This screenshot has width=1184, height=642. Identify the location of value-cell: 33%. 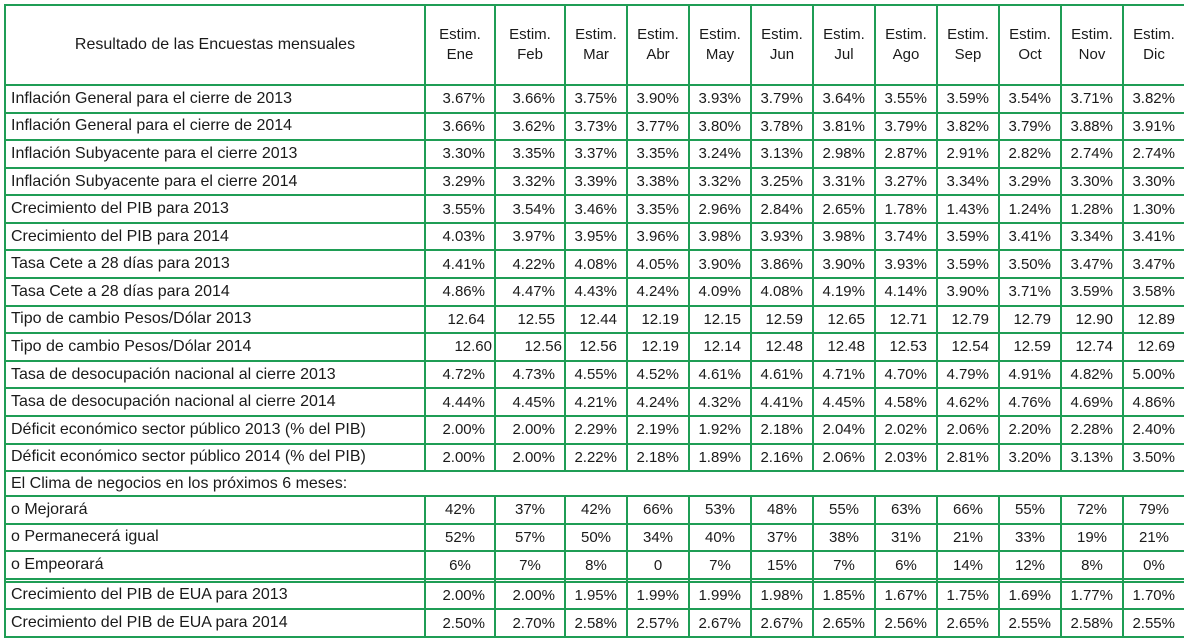
(1030, 537).